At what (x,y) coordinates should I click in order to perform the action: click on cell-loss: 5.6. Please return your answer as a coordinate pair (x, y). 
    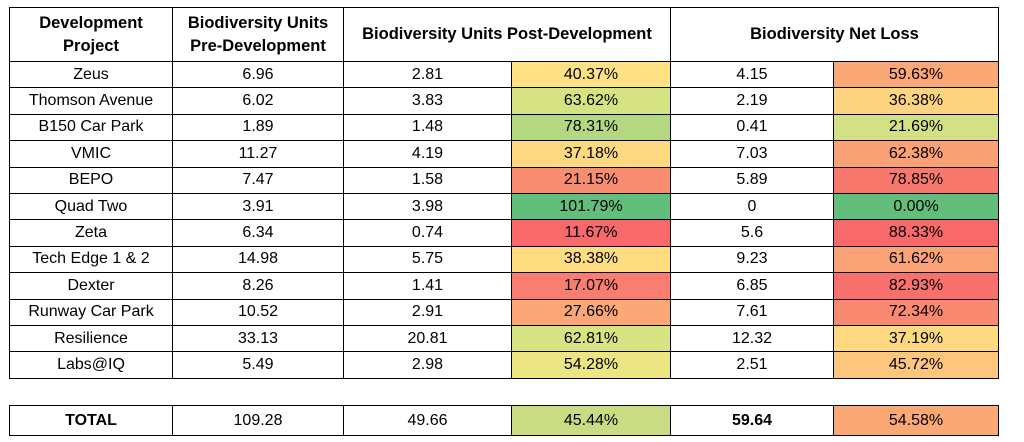
    Looking at the image, I should click on (752, 233).